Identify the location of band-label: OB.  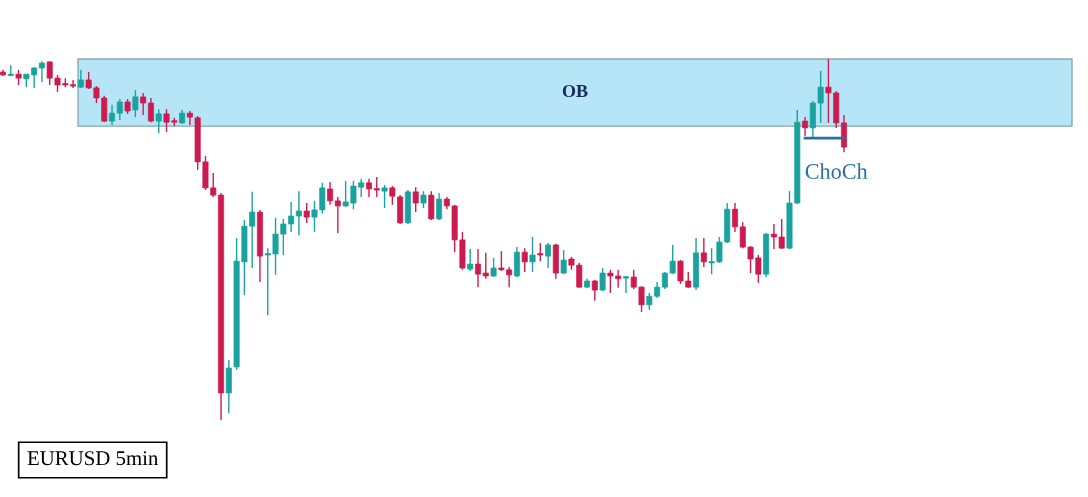
(575, 91).